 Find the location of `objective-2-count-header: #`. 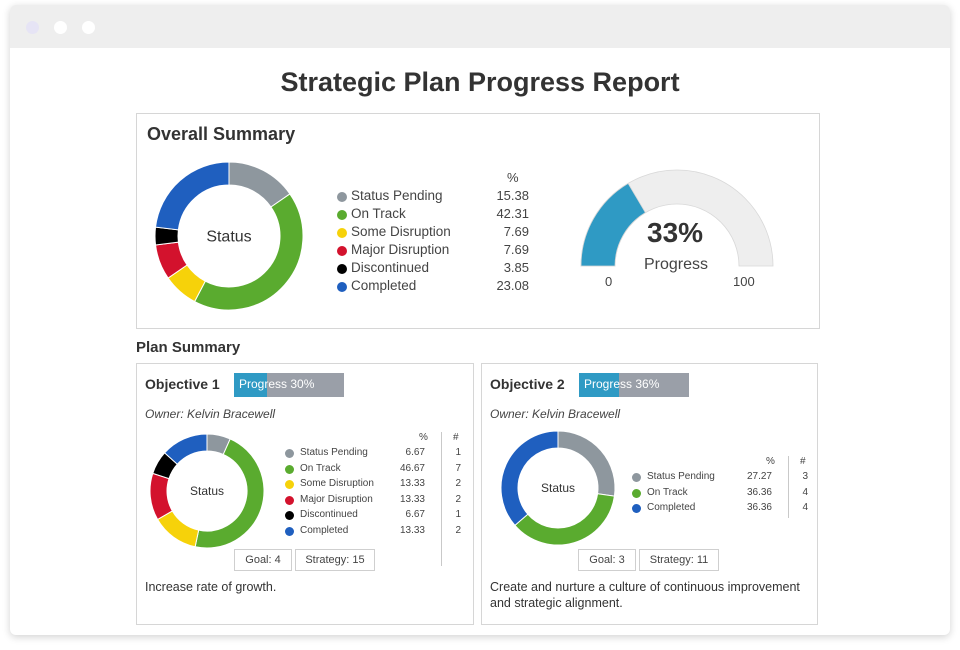

objective-2-count-header: # is located at coordinates (803, 461).